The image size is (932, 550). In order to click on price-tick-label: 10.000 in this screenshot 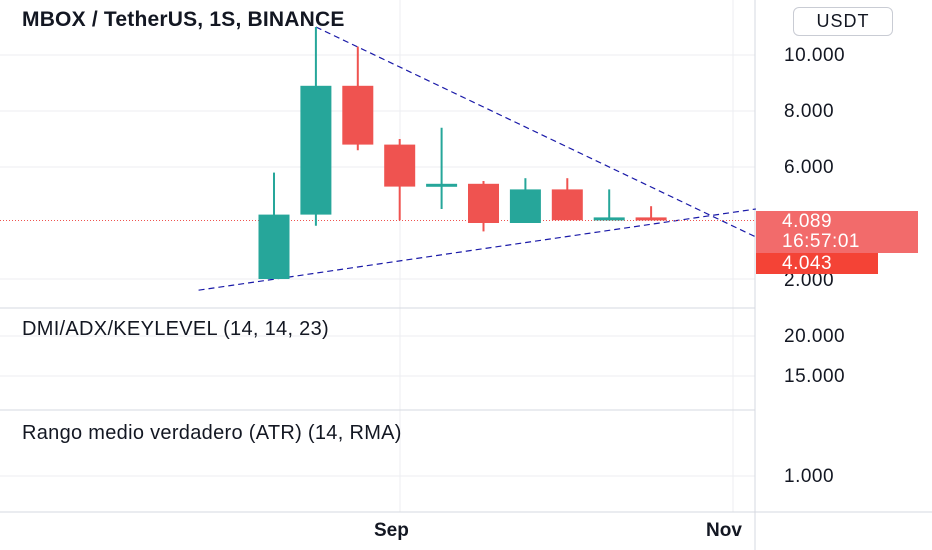, I will do `click(815, 55)`.